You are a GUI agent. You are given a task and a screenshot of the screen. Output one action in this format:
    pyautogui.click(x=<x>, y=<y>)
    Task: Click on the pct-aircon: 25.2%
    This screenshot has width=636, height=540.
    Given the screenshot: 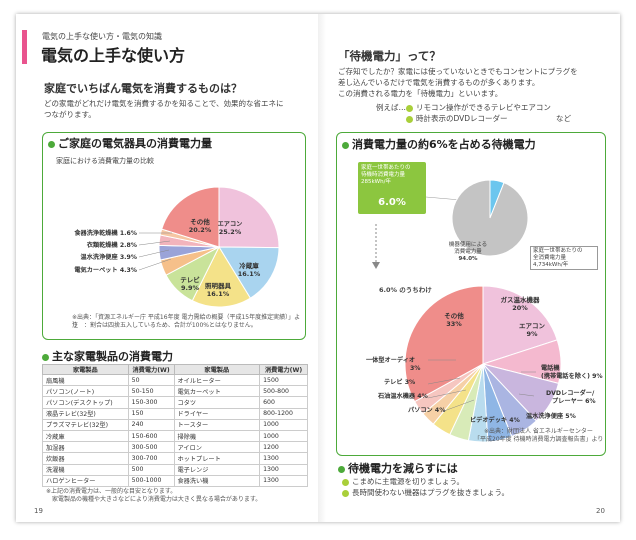 What is the action you would take?
    pyautogui.click(x=230, y=232)
    